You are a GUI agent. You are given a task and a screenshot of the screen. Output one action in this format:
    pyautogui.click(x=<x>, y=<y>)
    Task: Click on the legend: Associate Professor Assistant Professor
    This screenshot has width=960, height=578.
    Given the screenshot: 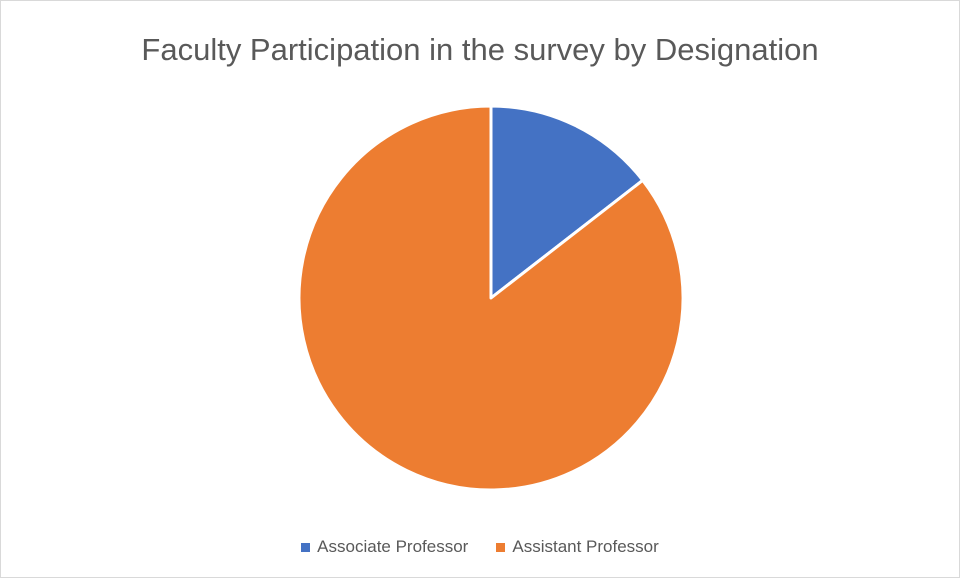 What is the action you would take?
    pyautogui.click(x=480, y=547)
    